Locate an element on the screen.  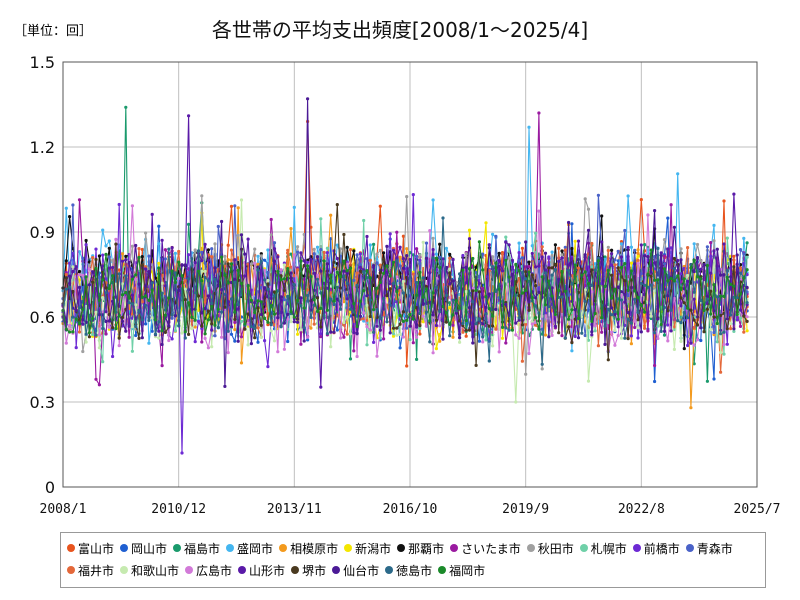
legend-item: 福岡市 is located at coordinates (461, 570).